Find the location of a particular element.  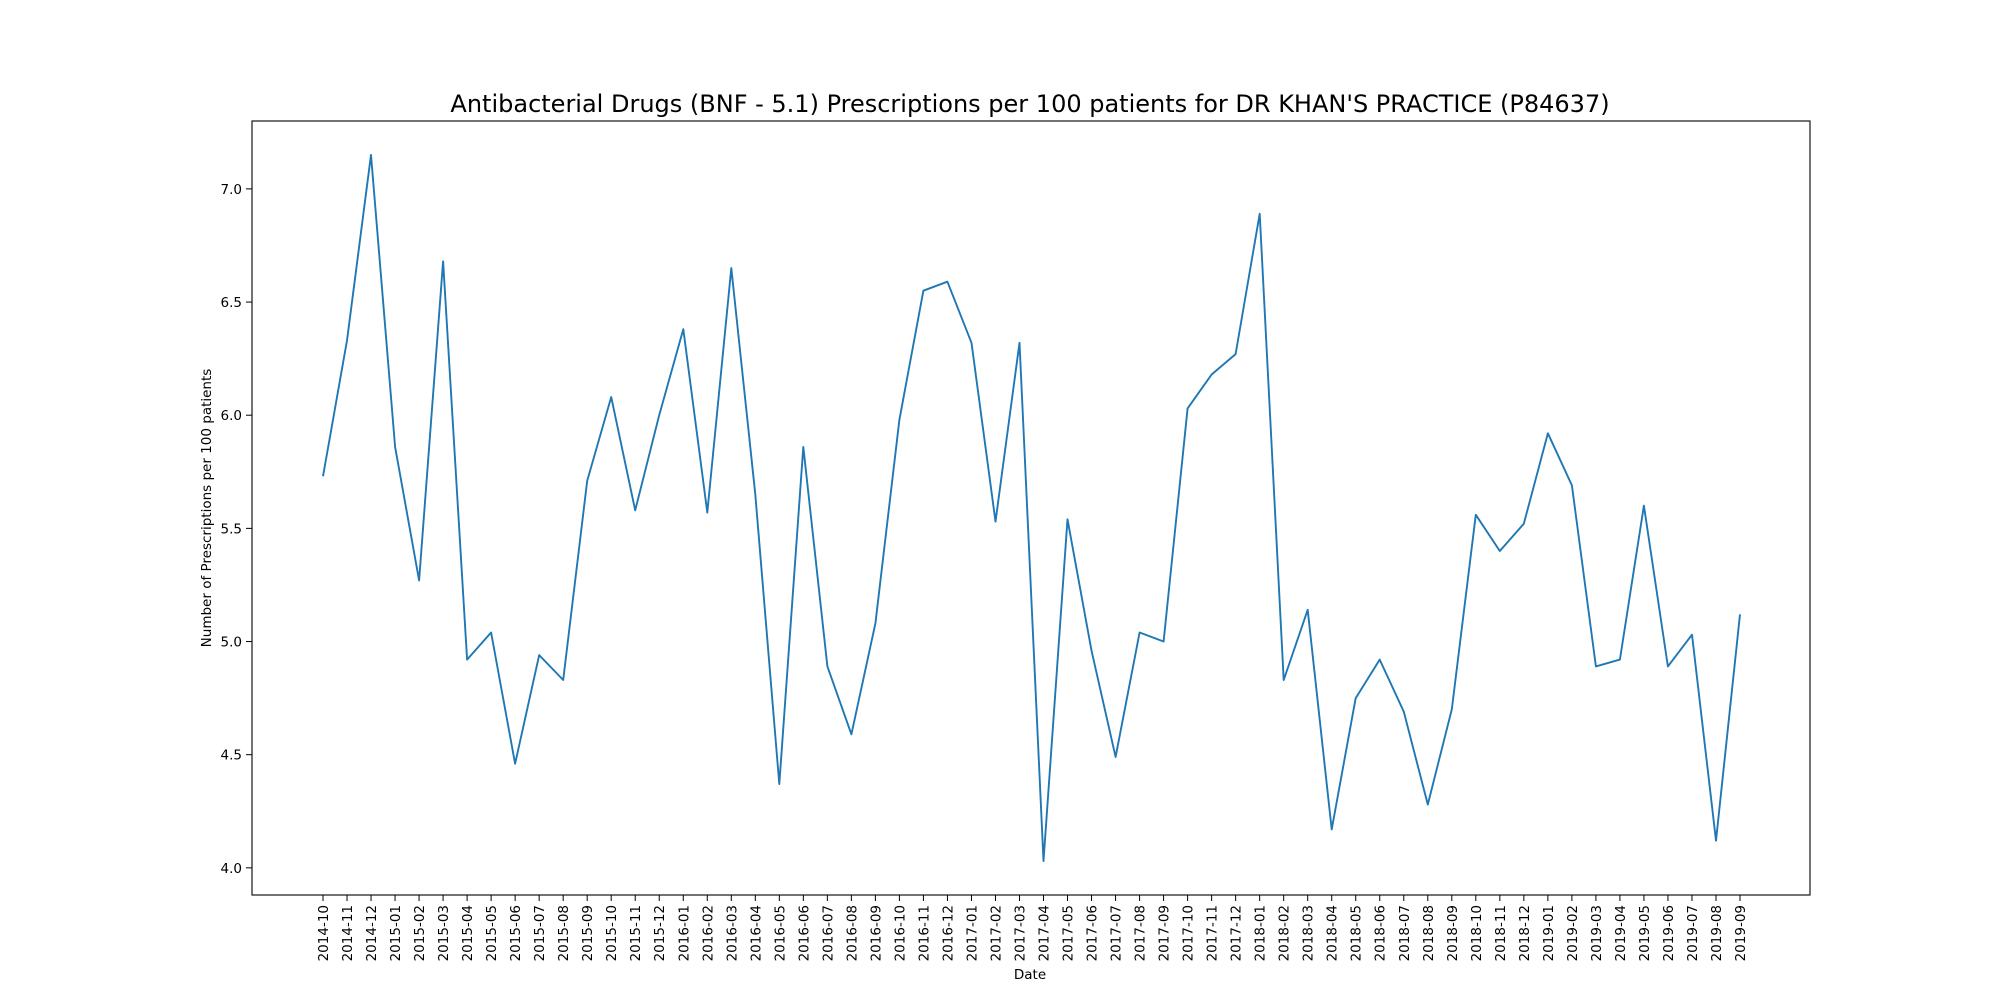

x-tick-label: 2015-04 is located at coordinates (468, 933).